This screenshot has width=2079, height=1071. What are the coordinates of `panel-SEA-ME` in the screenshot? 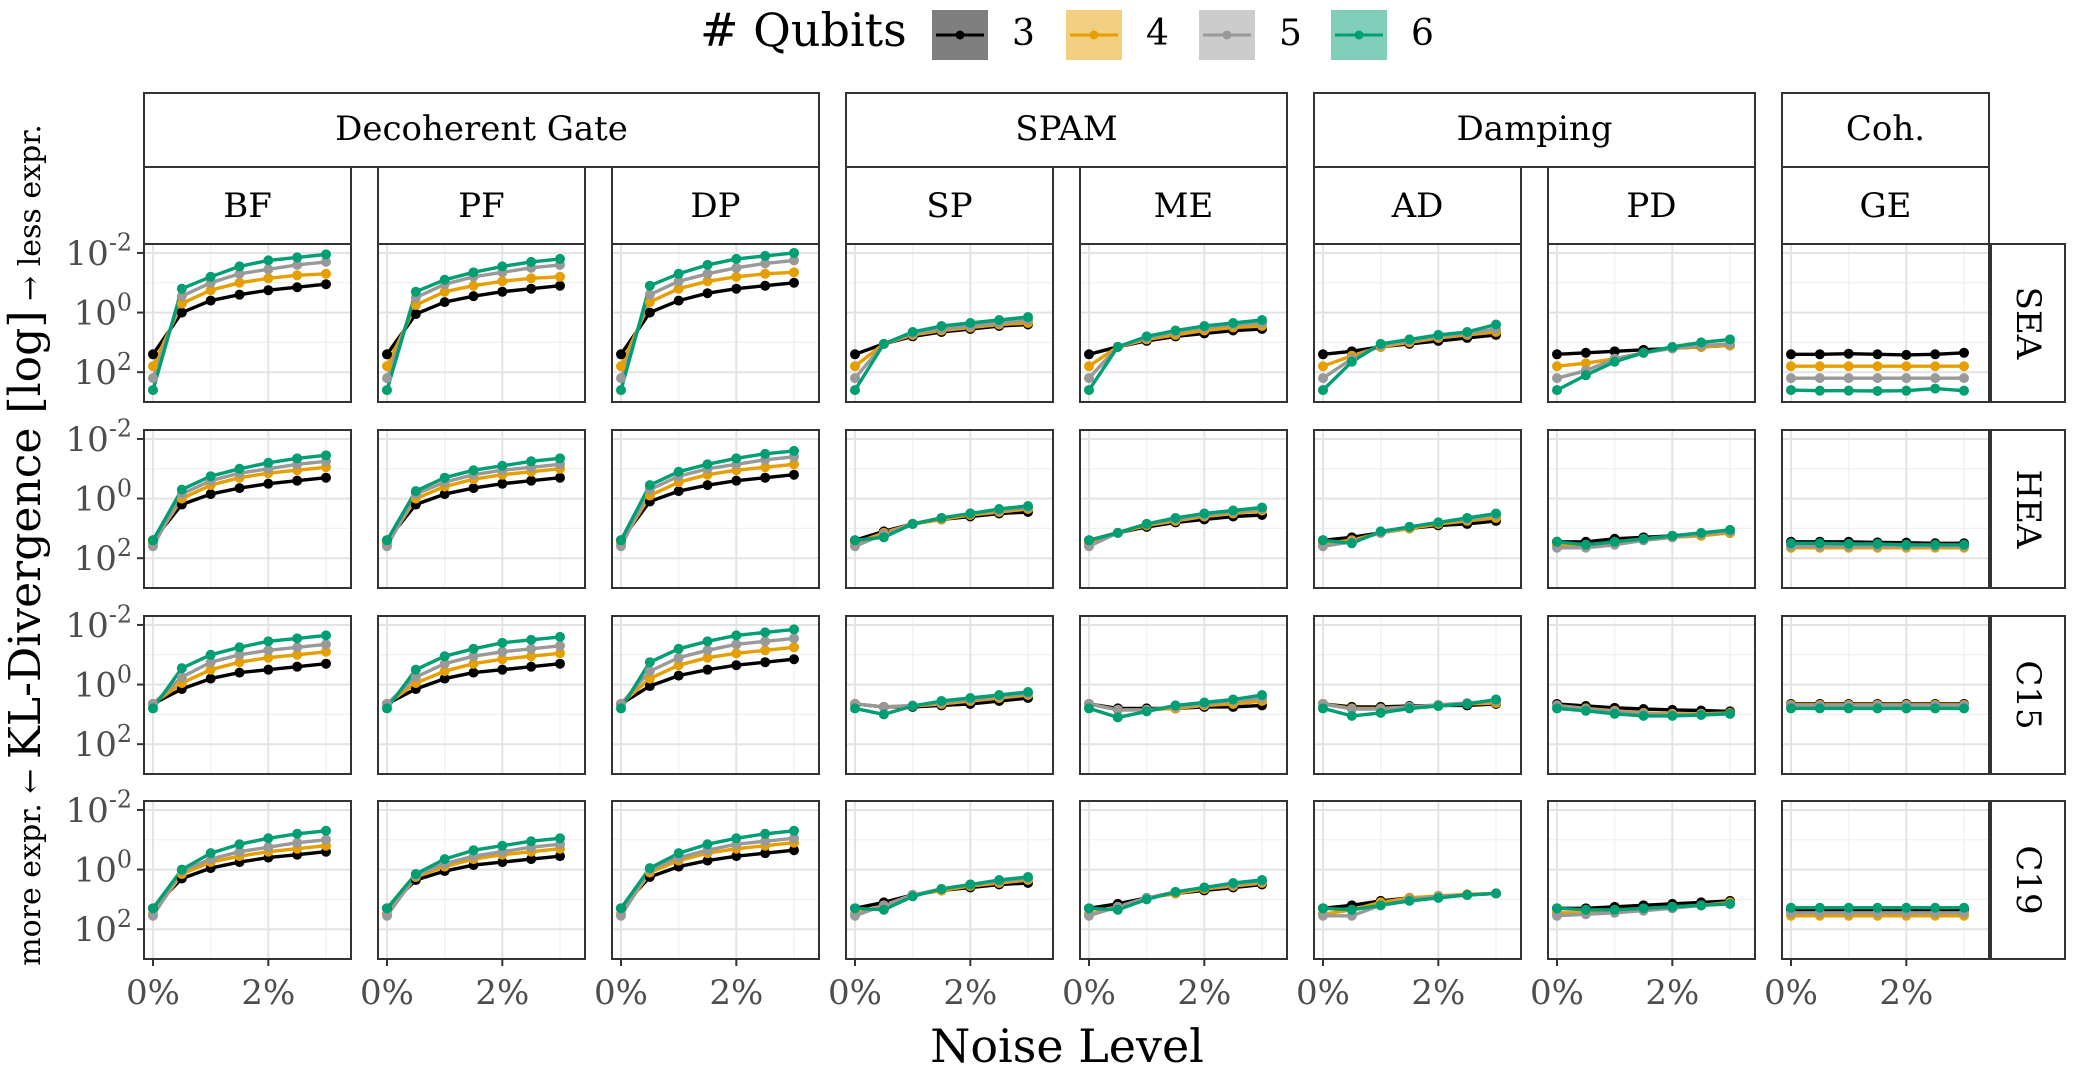 It's located at (1183, 323).